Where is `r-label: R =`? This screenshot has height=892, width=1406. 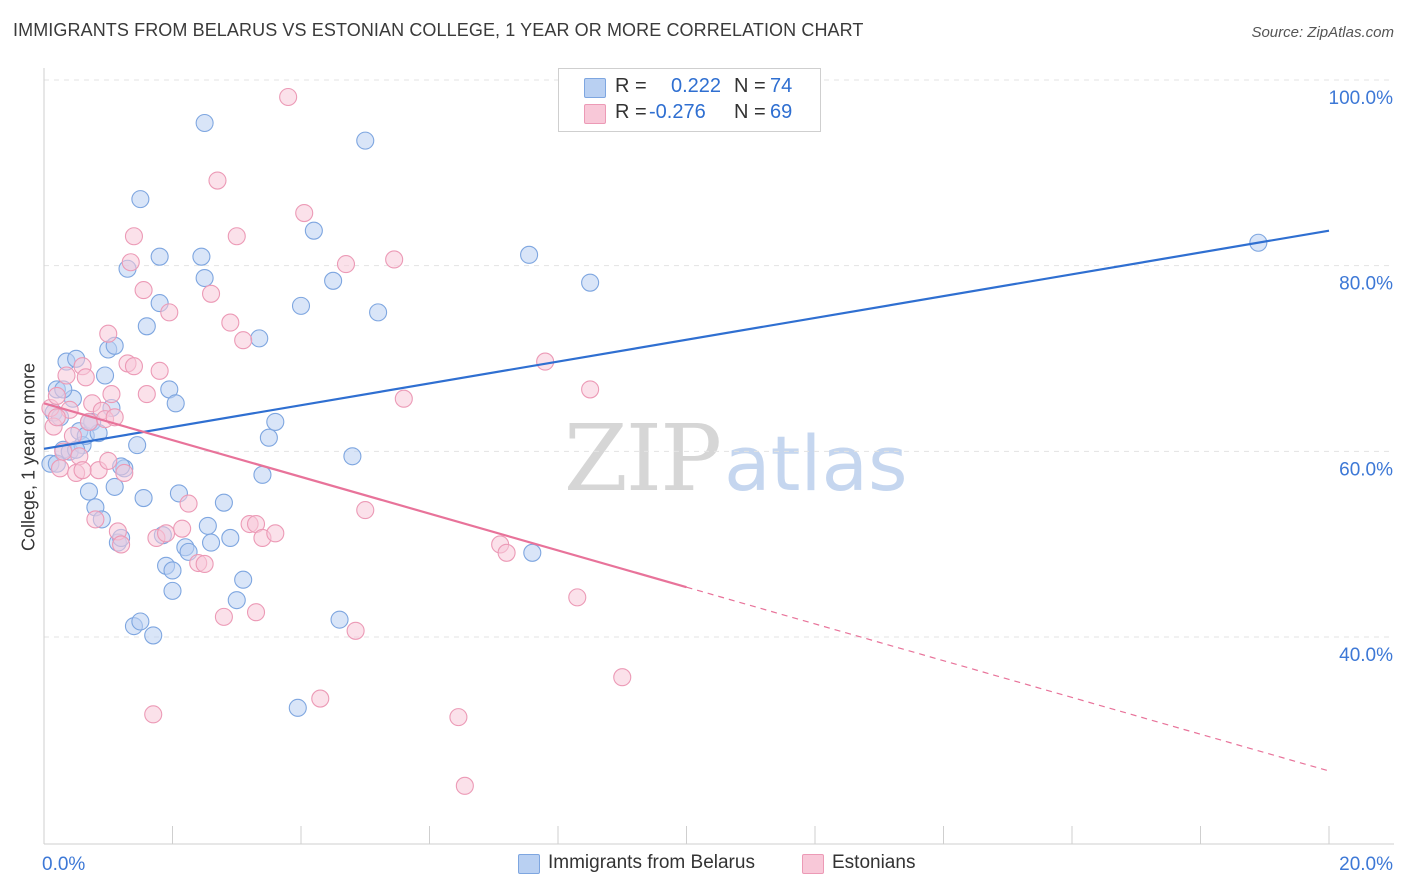 r-label: R = is located at coordinates (631, 112).